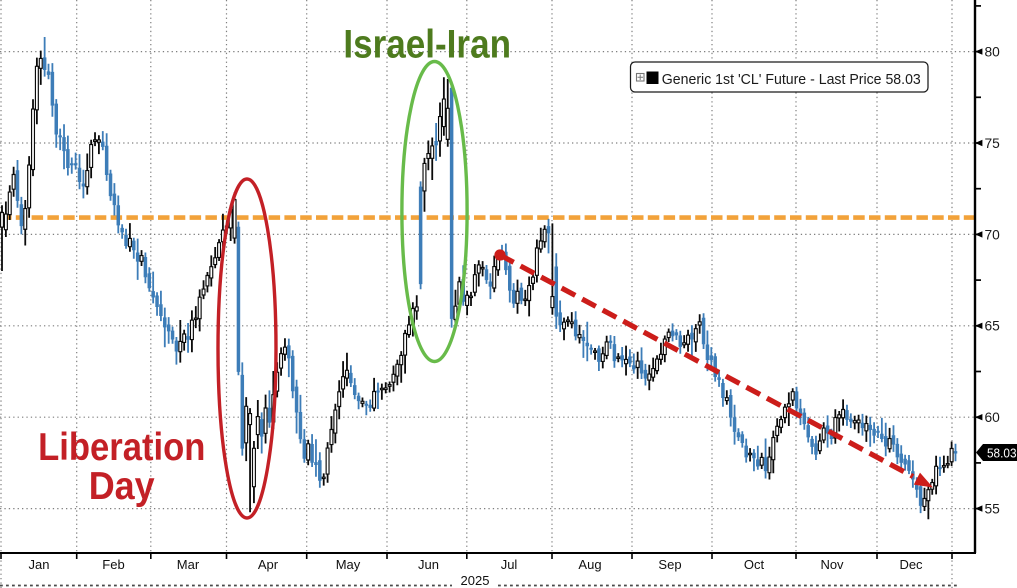 The height and width of the screenshot is (588, 1017). Describe the element at coordinates (993, 417) in the screenshot. I see `svg-text: 60` at that location.